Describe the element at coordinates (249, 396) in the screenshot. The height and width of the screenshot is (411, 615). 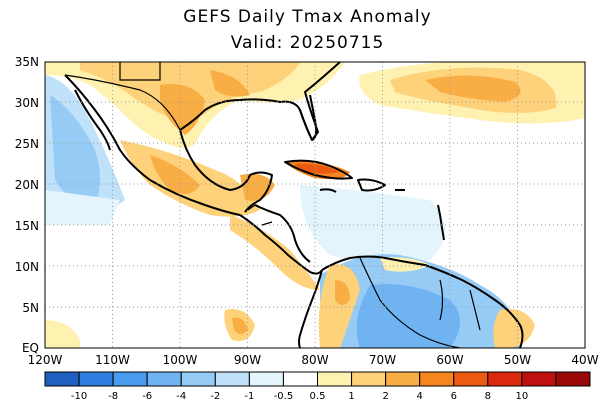
I see `colorbar-label: -1` at that location.